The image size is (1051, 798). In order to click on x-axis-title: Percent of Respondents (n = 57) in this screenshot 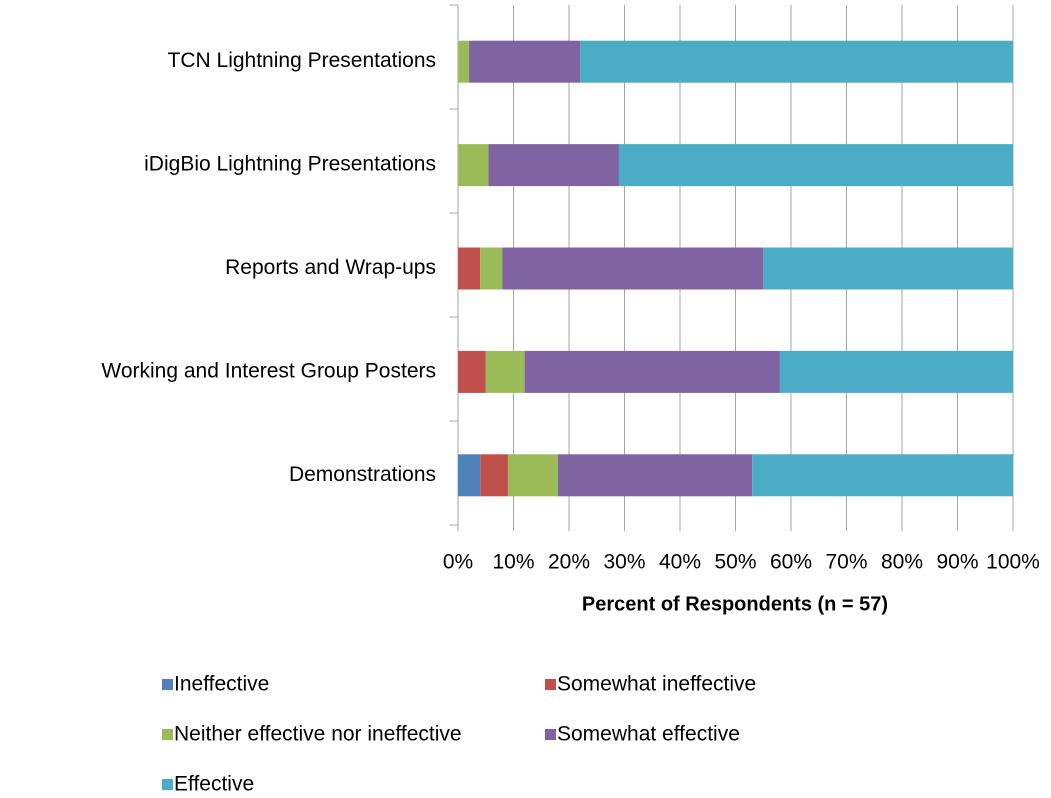, I will do `click(735, 604)`.